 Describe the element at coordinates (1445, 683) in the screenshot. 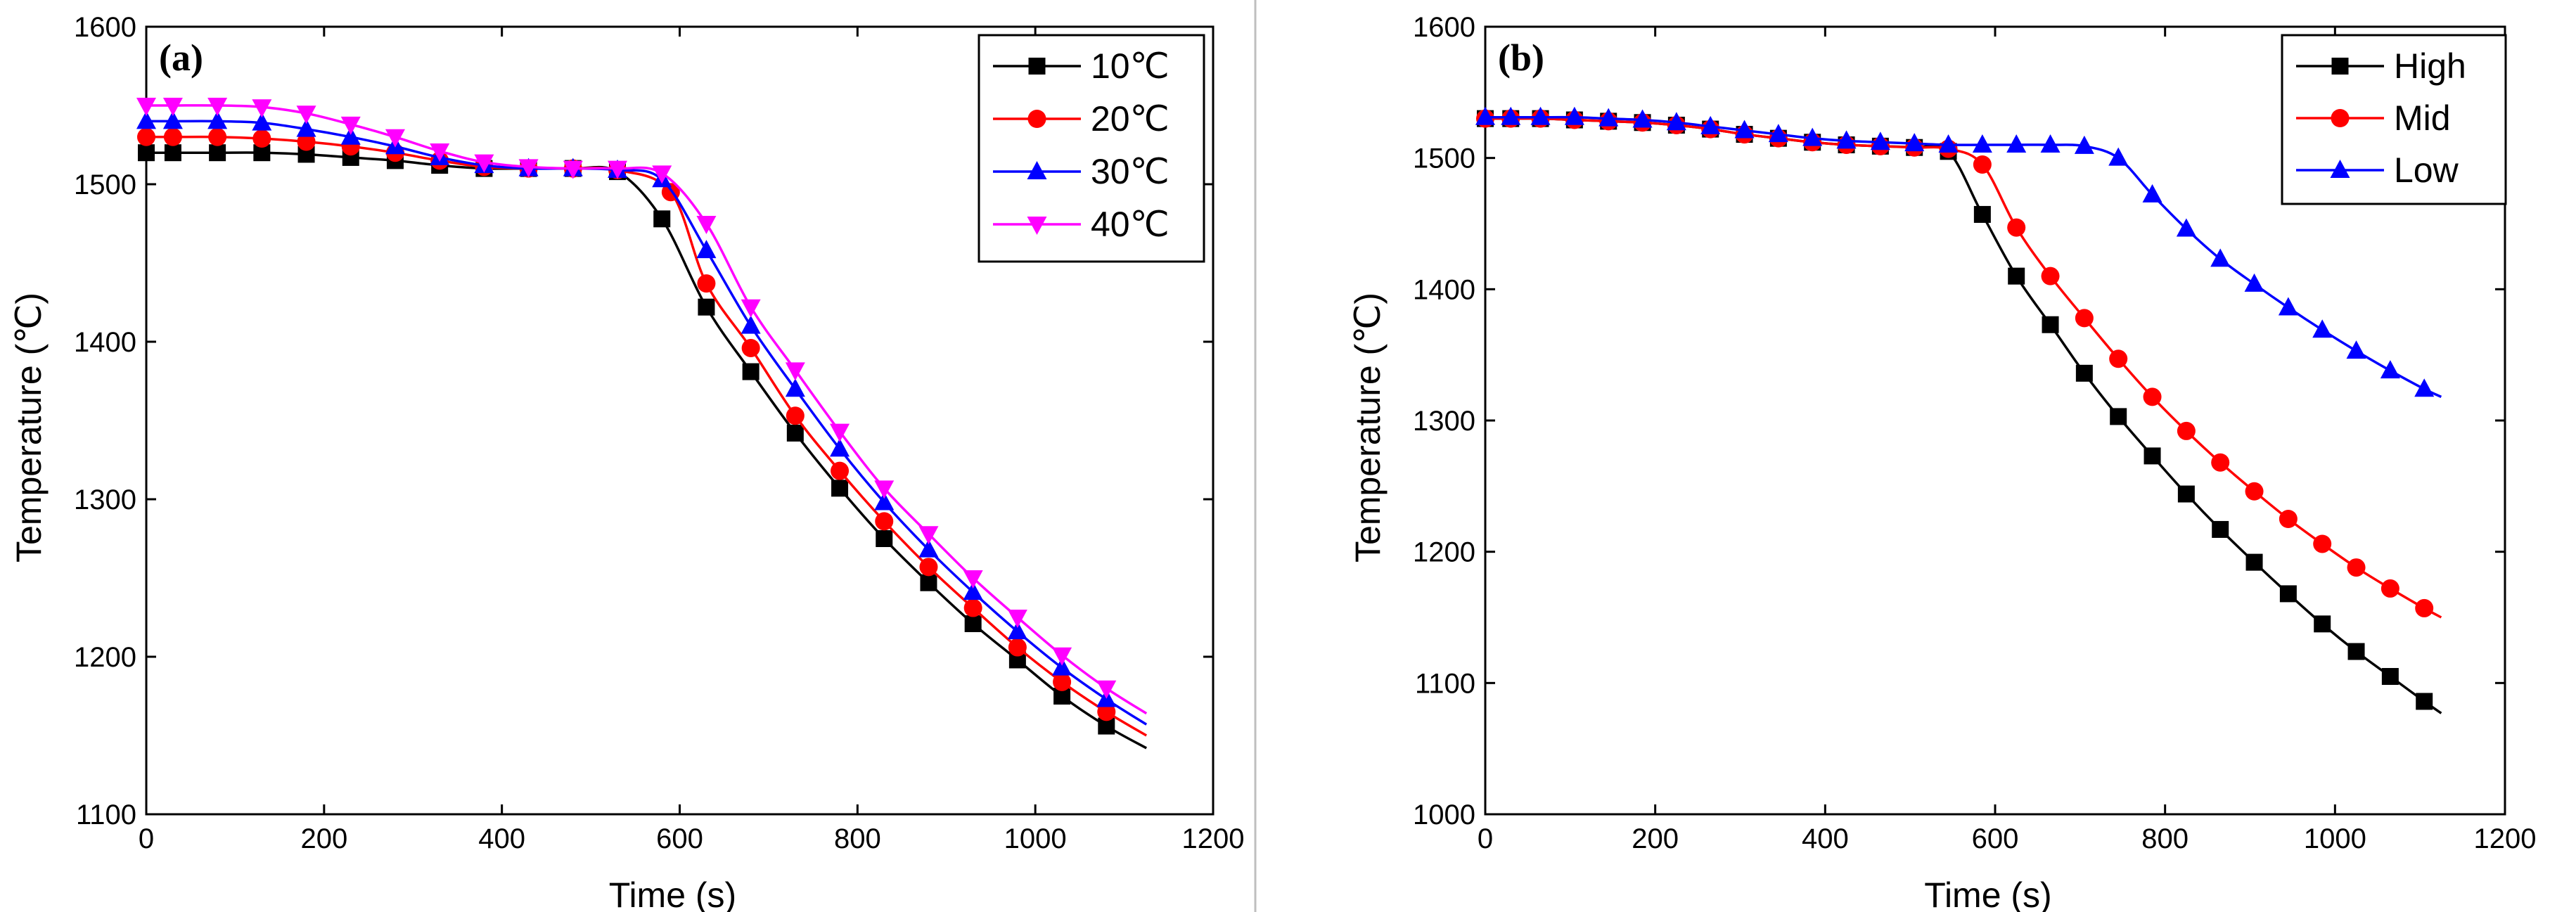

I see `y-tick-label: 1100` at that location.